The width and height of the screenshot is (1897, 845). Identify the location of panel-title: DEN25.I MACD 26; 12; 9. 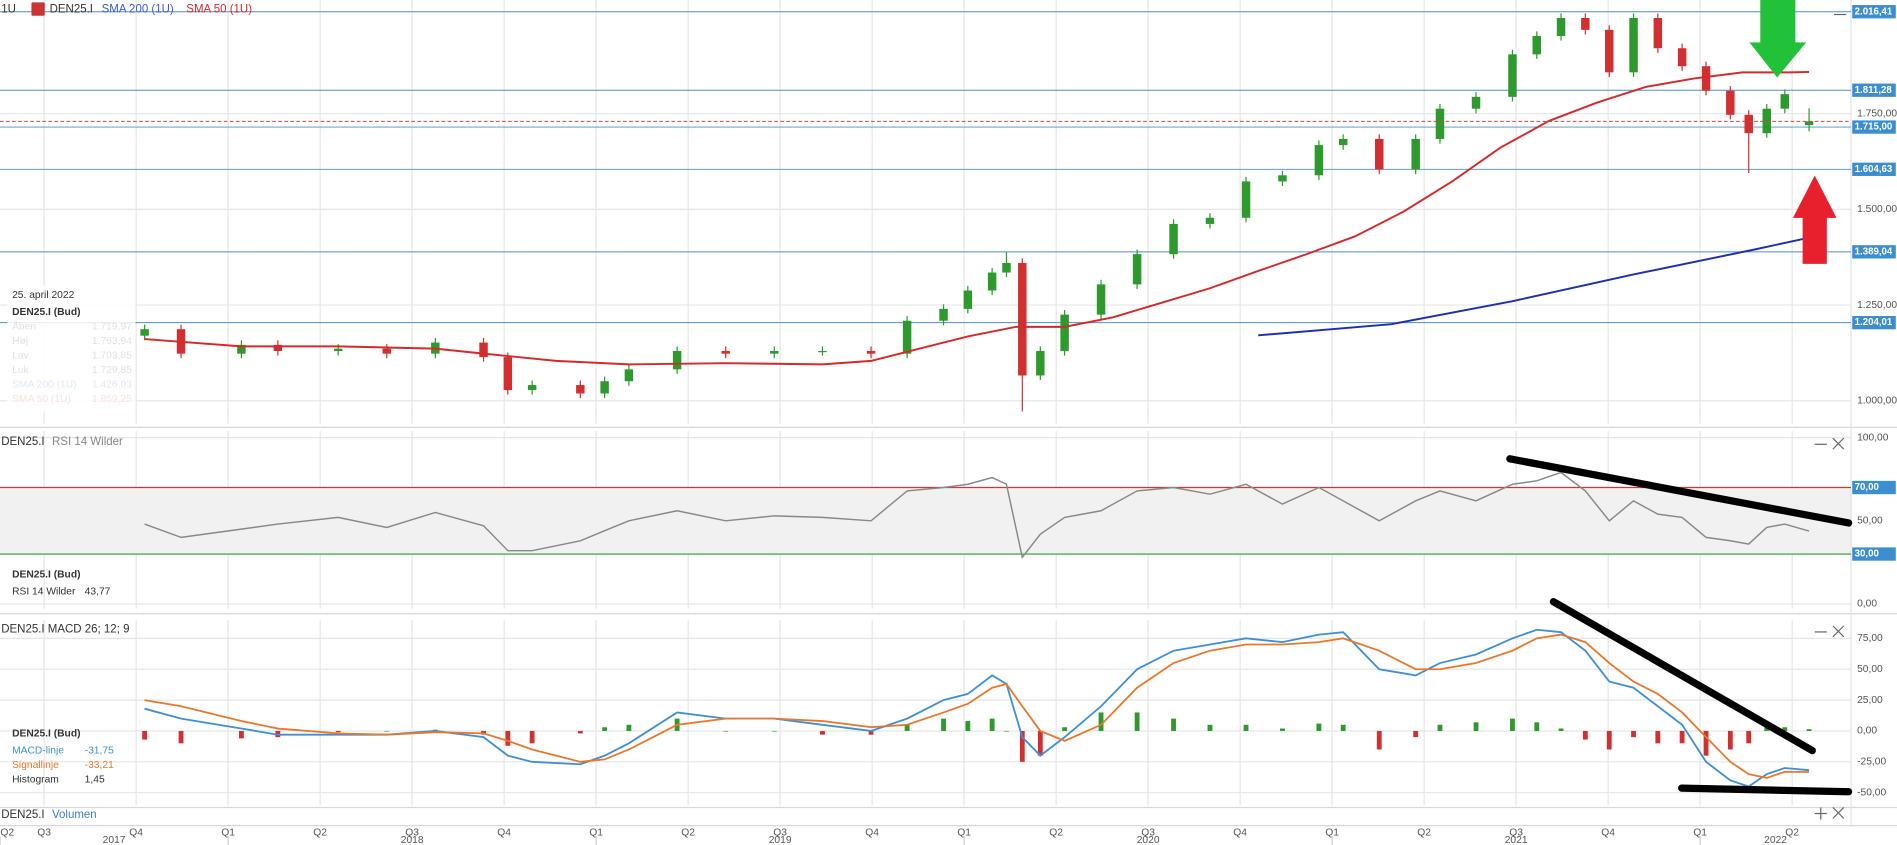
(65, 630).